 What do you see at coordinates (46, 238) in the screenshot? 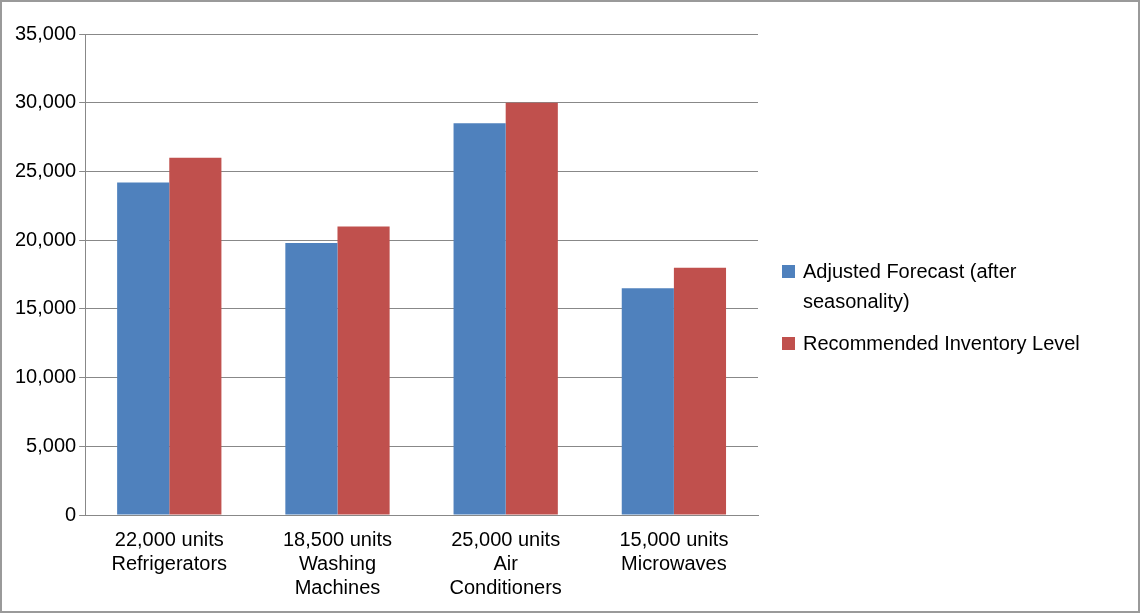
I see `y-tick-label: 20,000` at bounding box center [46, 238].